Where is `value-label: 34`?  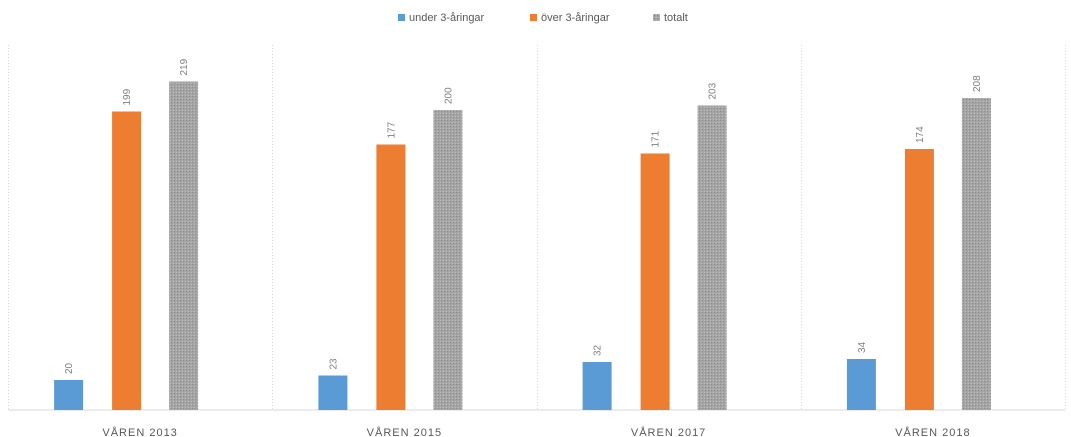 value-label: 34 is located at coordinates (862, 347).